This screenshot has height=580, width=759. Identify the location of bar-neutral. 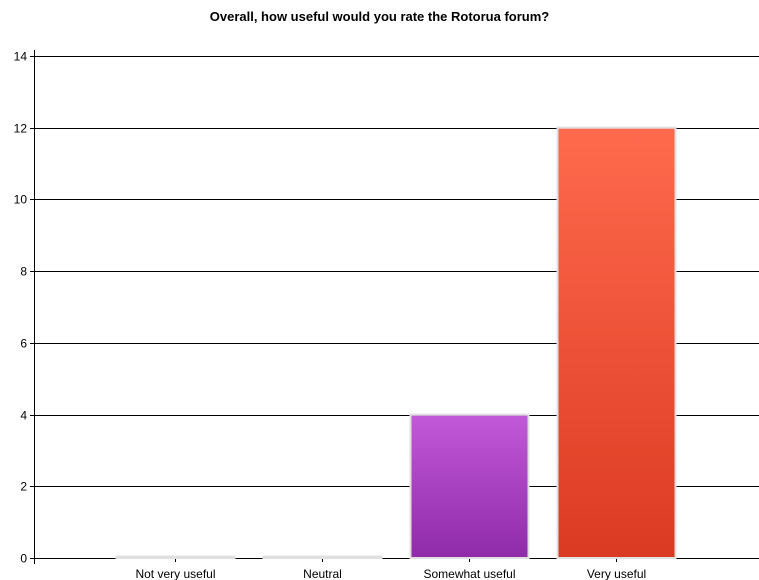
(322, 557).